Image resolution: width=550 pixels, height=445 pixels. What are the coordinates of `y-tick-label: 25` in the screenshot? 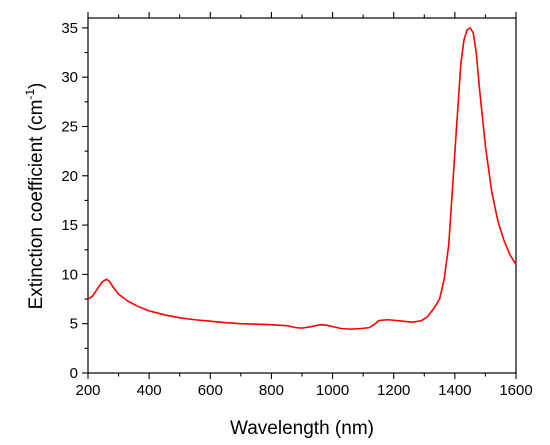 It's located at (69, 126).